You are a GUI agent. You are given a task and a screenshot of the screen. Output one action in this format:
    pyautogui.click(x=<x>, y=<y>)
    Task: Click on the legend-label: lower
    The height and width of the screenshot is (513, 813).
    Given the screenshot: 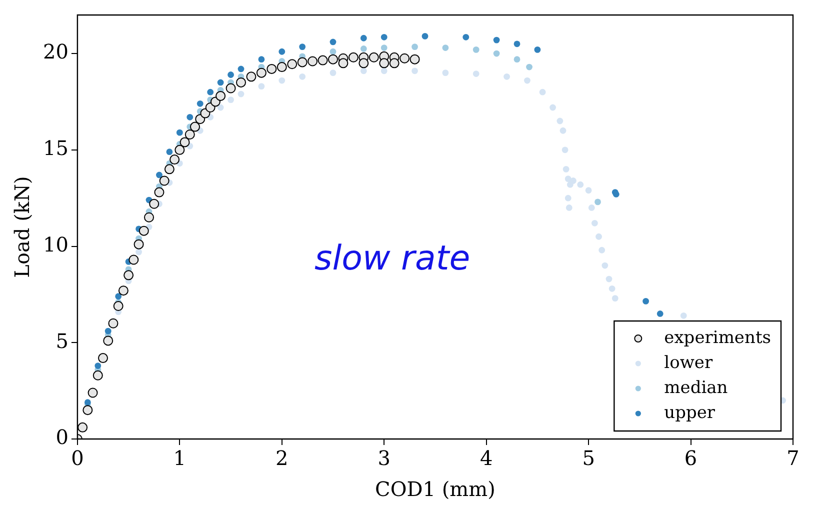 What is the action you would take?
    pyautogui.click(x=689, y=362)
    